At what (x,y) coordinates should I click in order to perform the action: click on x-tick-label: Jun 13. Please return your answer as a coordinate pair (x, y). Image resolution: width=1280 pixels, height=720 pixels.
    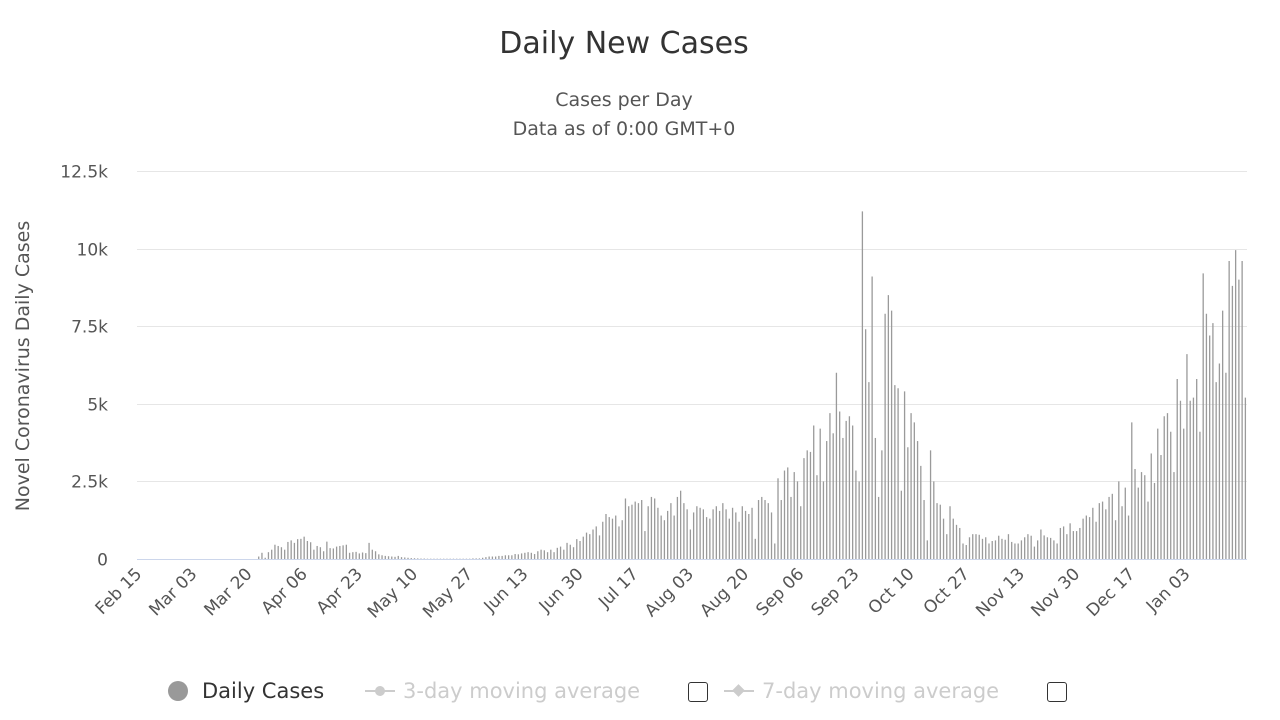
    Looking at the image, I should click on (506, 590).